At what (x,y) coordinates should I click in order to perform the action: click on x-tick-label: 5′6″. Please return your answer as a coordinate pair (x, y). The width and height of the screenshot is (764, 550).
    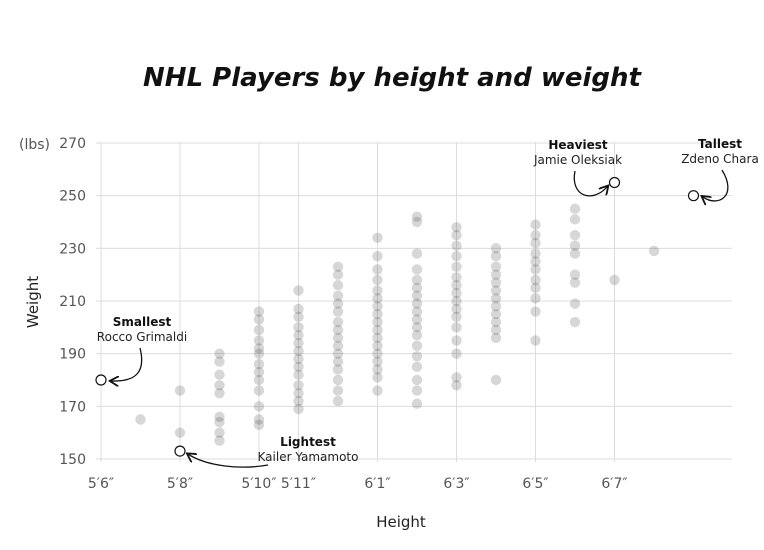
    Looking at the image, I should click on (101, 484).